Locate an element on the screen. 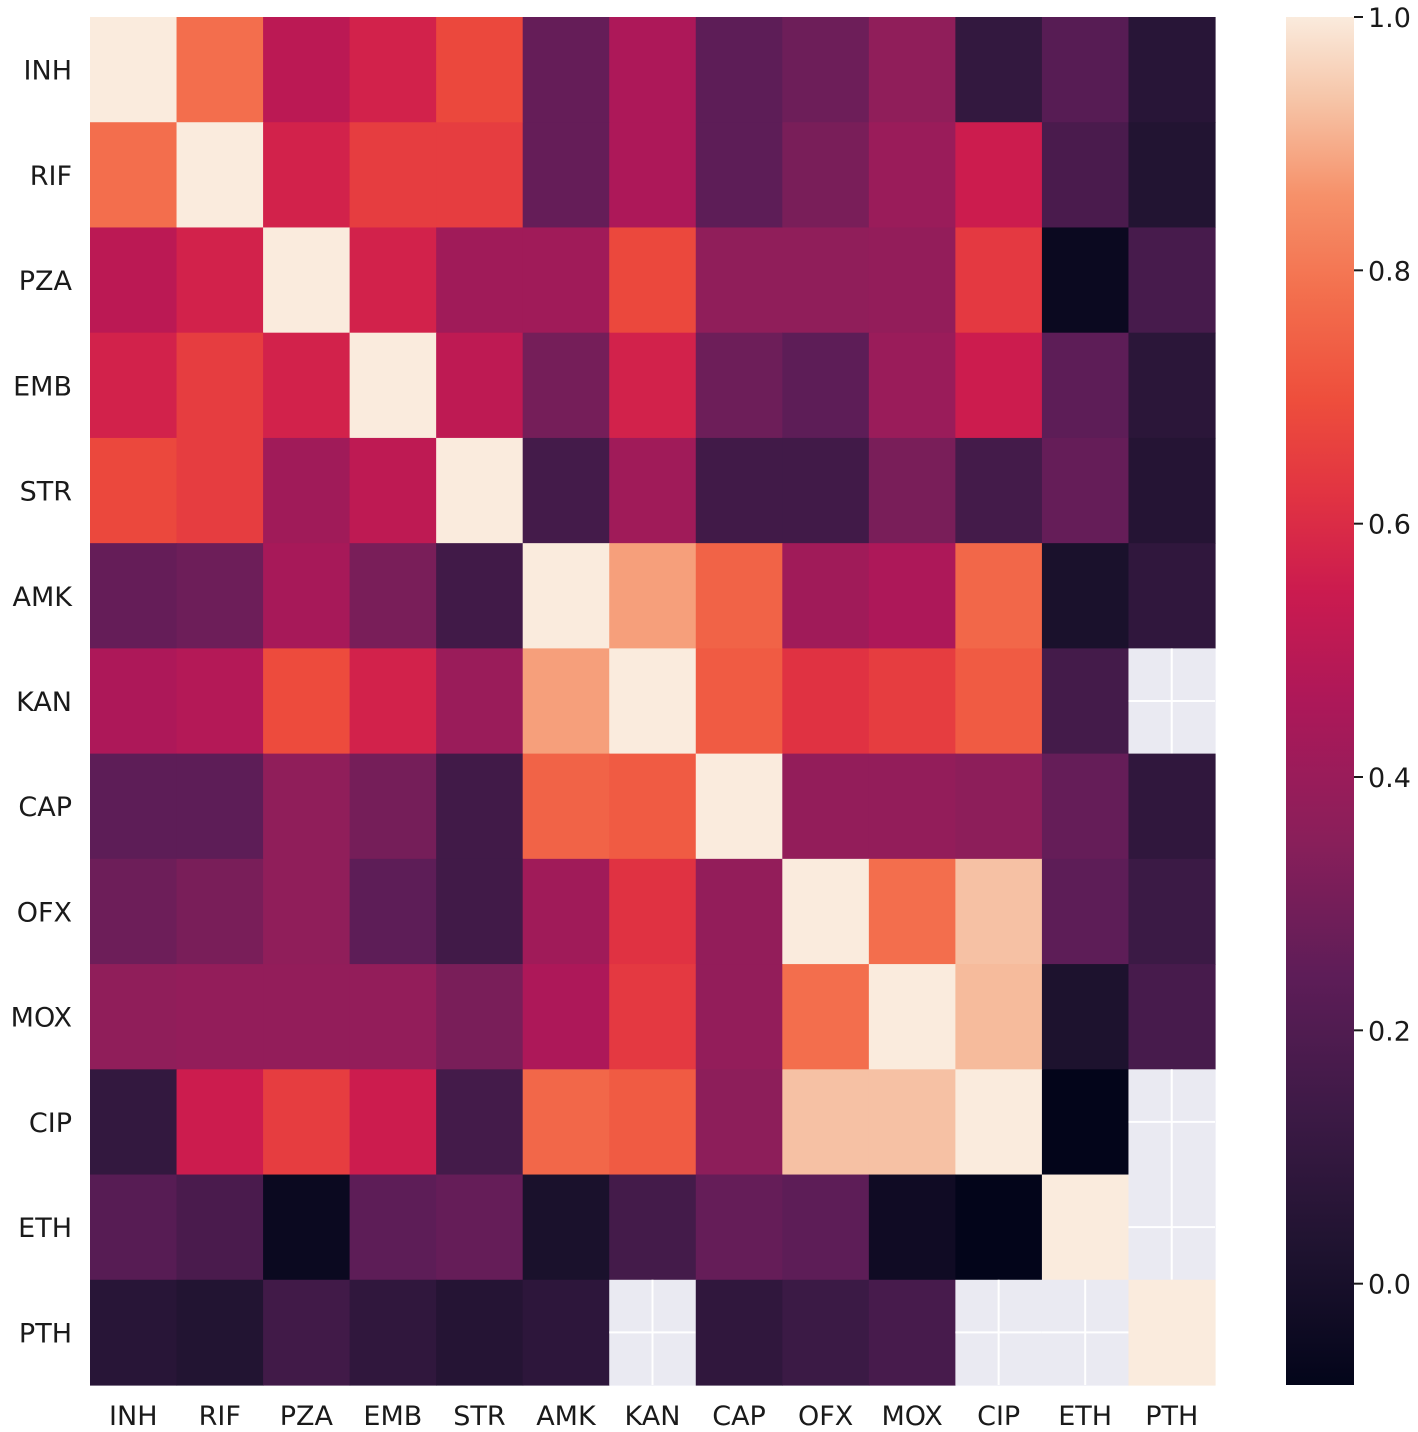  heatmap-cell-str-inh is located at coordinates (134, 490).